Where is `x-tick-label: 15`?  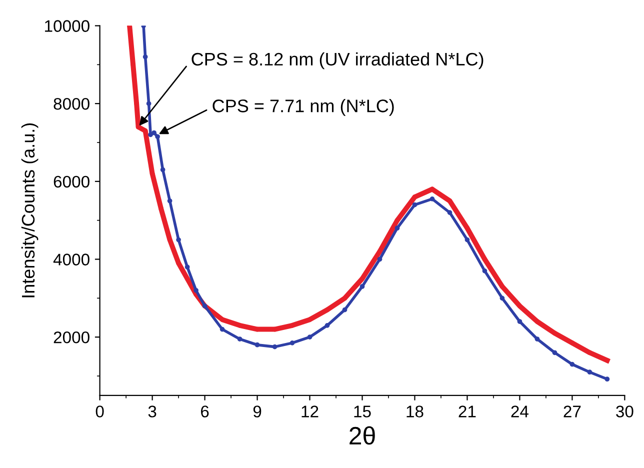
x-tick-label: 15 is located at coordinates (362, 412).